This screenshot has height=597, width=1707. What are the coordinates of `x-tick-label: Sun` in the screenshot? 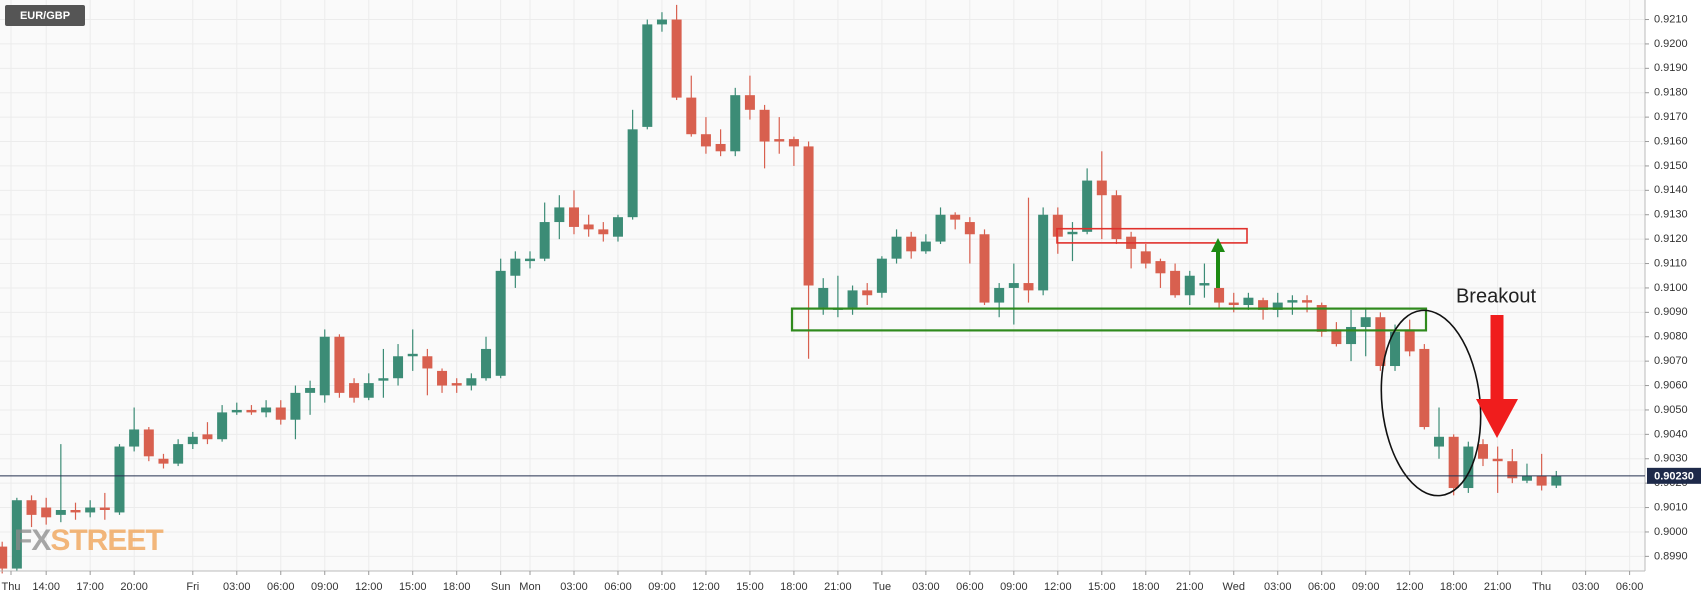 It's located at (501, 587).